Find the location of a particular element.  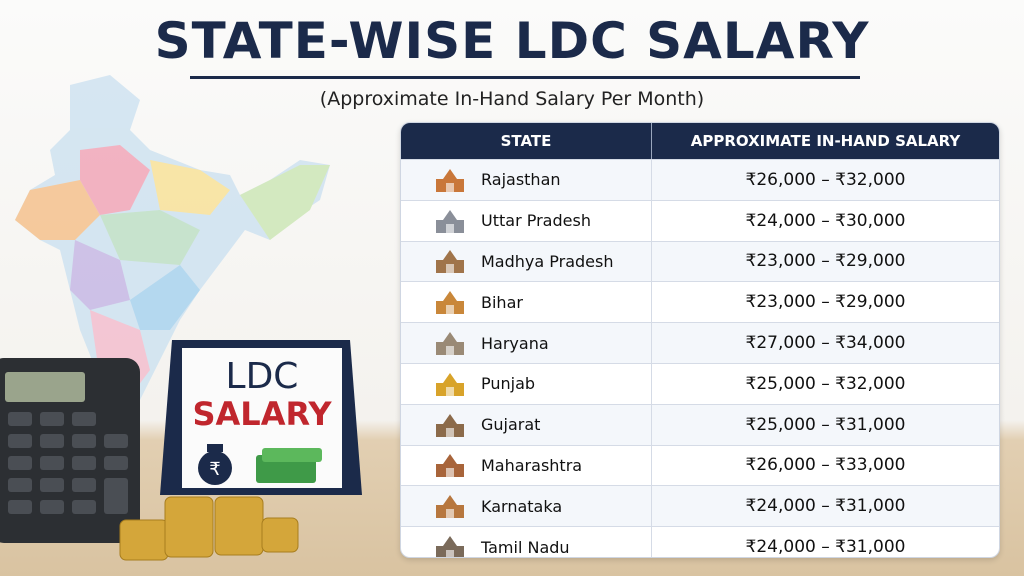

table-row: Madhya Pradesh ₹23,000 – ₹29,000 is located at coordinates (700, 261).